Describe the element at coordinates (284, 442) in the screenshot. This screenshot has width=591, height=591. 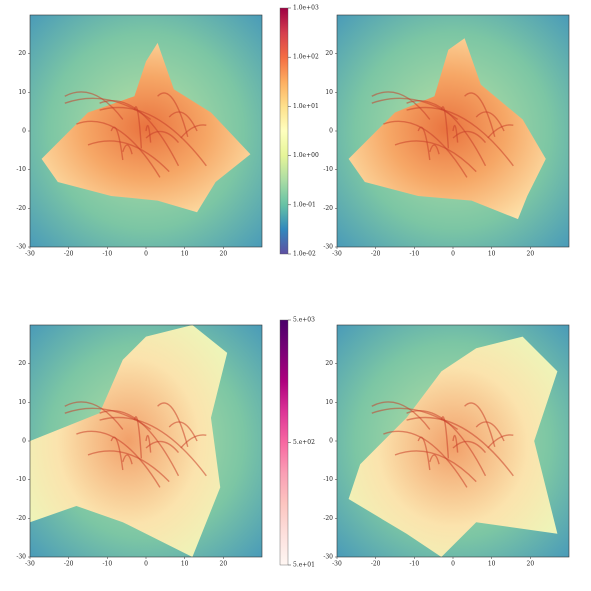
I see `colorbar` at that location.